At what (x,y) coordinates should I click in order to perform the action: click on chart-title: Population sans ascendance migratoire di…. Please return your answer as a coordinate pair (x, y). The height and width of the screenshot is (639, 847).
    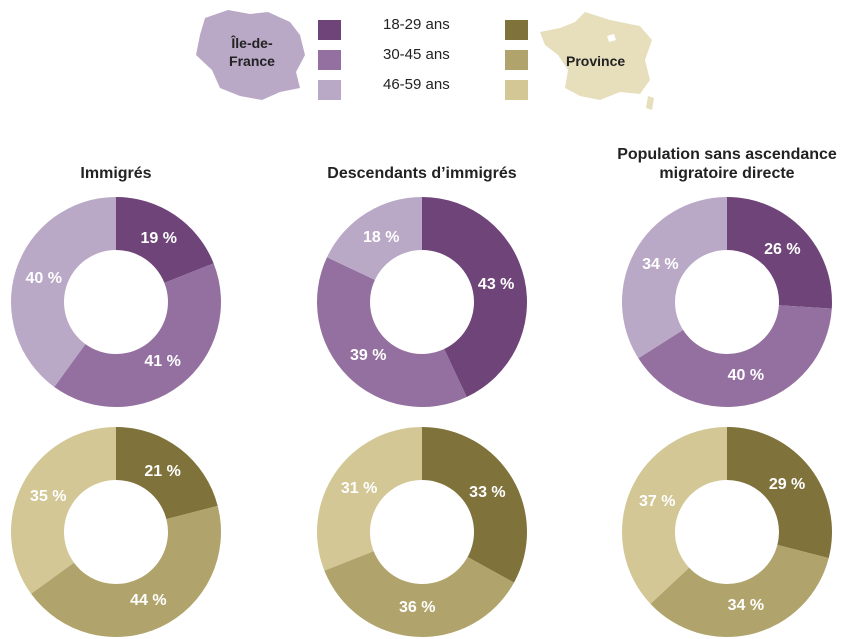
    Looking at the image, I should click on (727, 164).